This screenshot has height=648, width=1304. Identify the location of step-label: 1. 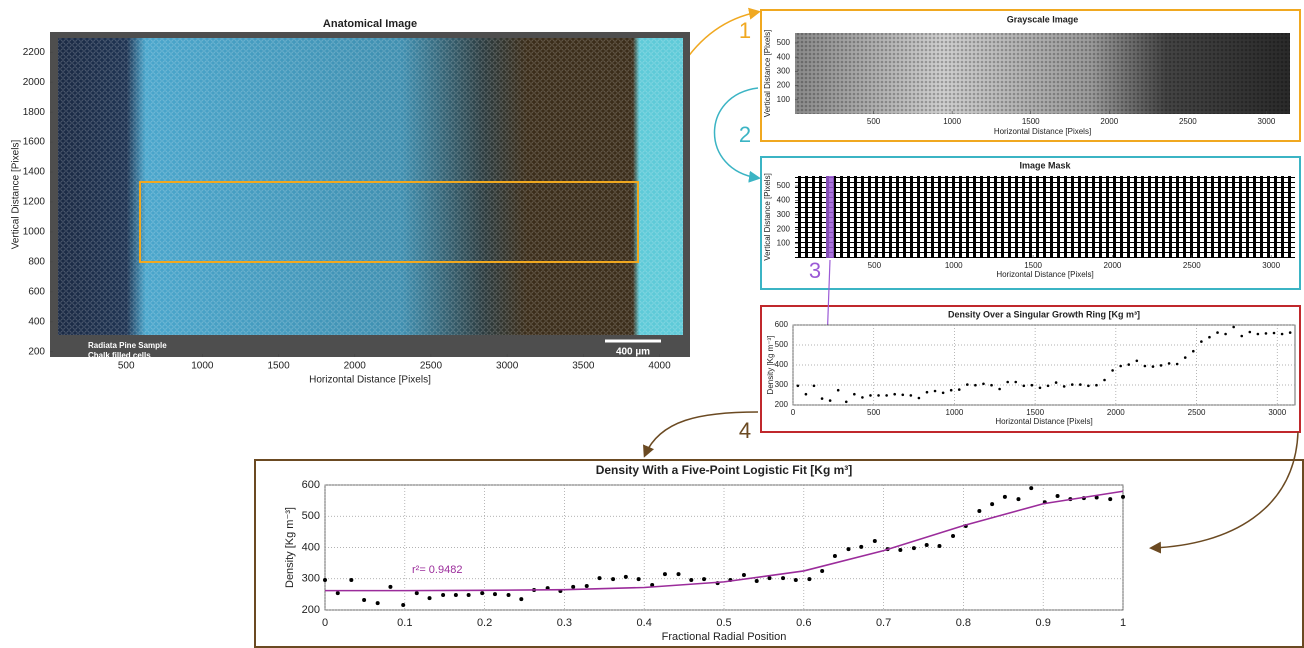
(745, 30).